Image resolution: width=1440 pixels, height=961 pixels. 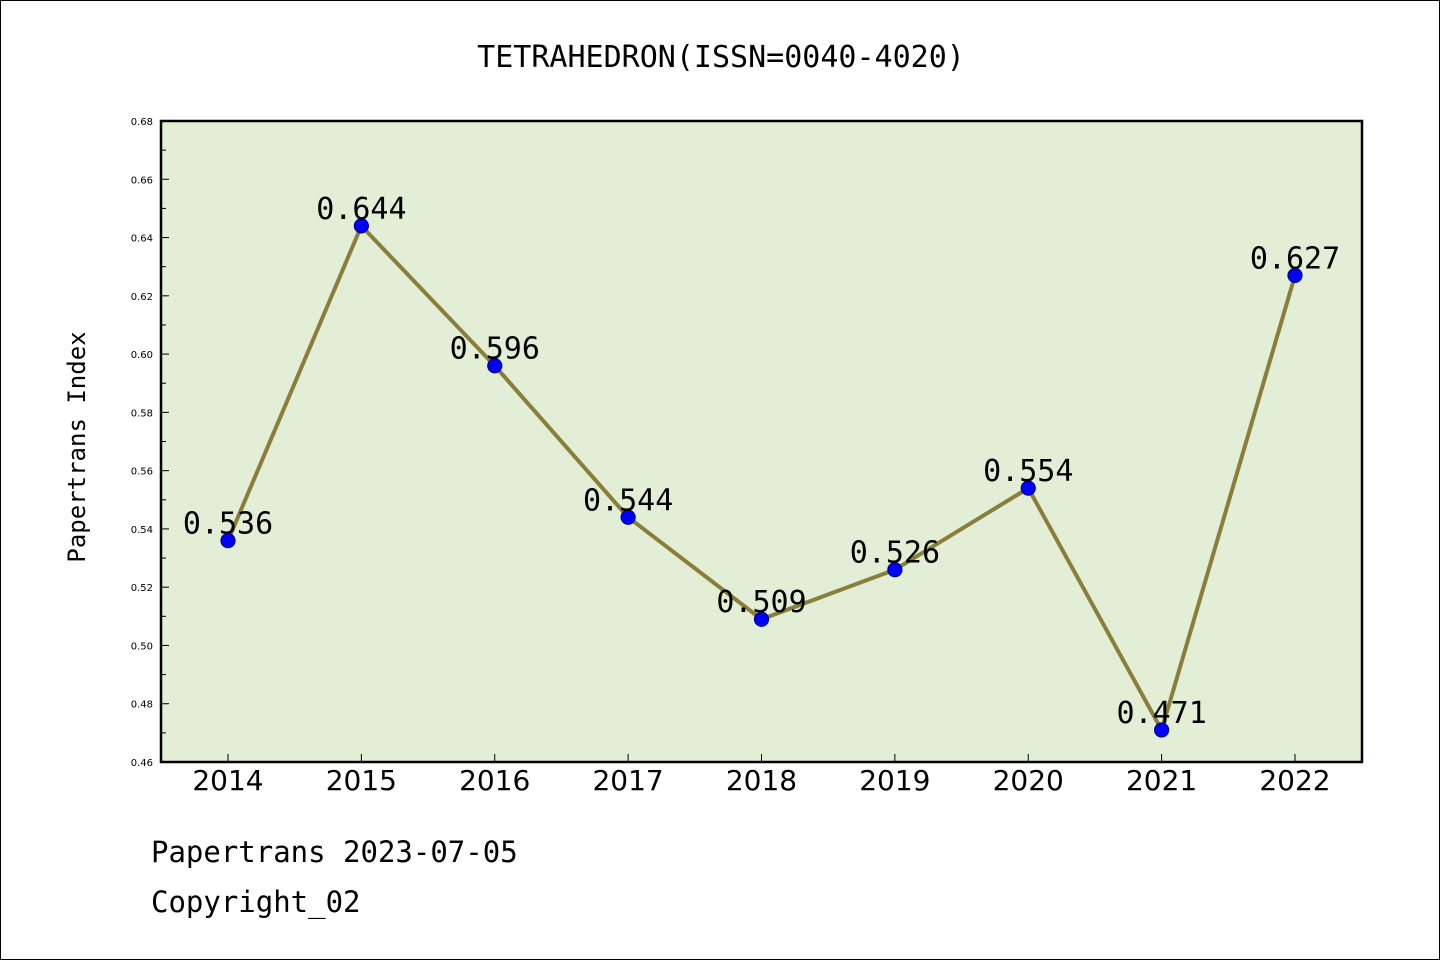 What do you see at coordinates (721, 57) in the screenshot?
I see `chart-title: TETRAHEDRON(ISSN=0040-4020)` at bounding box center [721, 57].